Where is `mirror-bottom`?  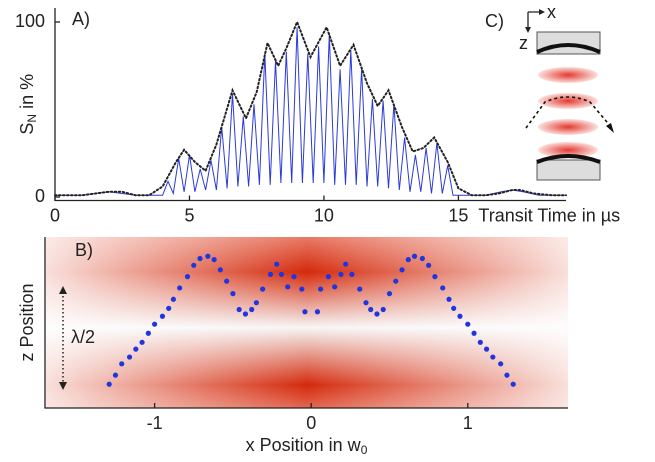 mirror-bottom is located at coordinates (568, 170).